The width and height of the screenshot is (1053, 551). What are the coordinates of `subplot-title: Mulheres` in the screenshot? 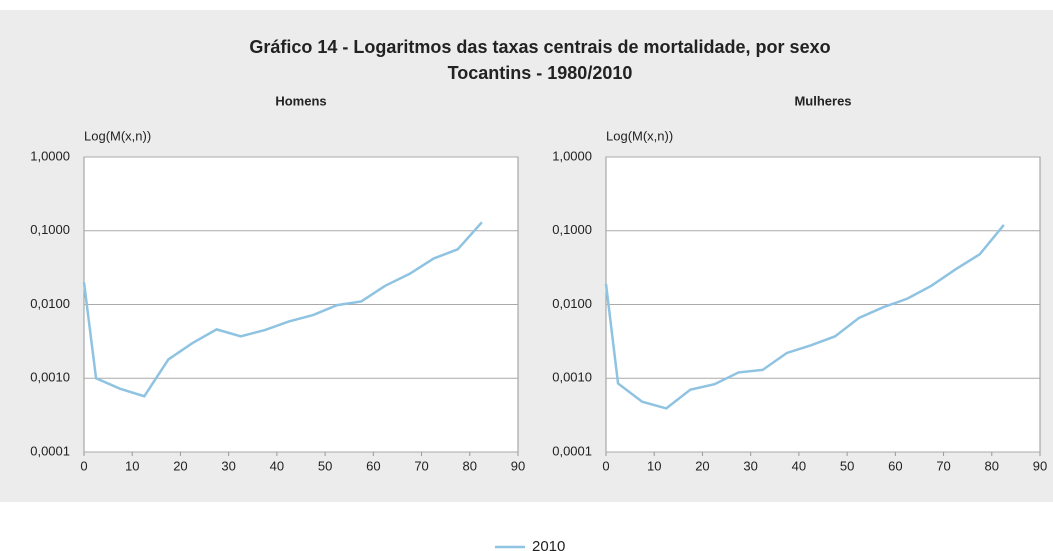 It's located at (822, 100).